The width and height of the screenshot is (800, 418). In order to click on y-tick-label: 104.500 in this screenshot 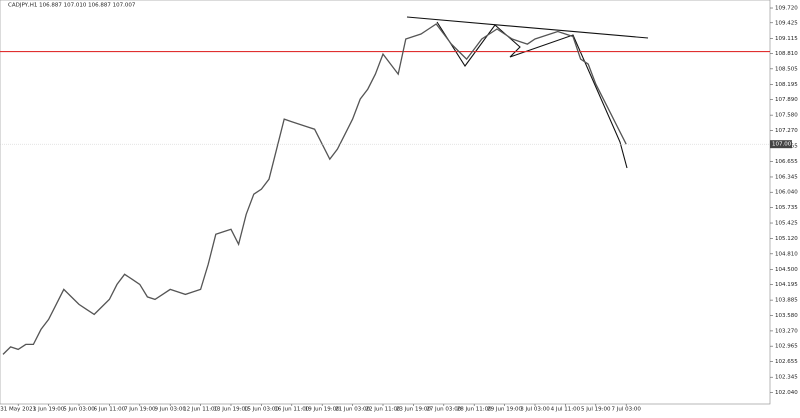, I will do `click(786, 270)`.